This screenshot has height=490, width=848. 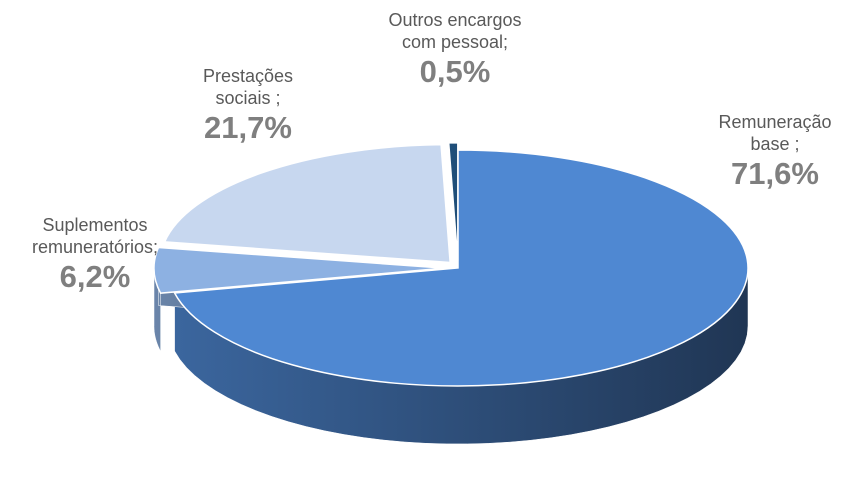 What do you see at coordinates (455, 72) in the screenshot?
I see `percent-label: 0,5%` at bounding box center [455, 72].